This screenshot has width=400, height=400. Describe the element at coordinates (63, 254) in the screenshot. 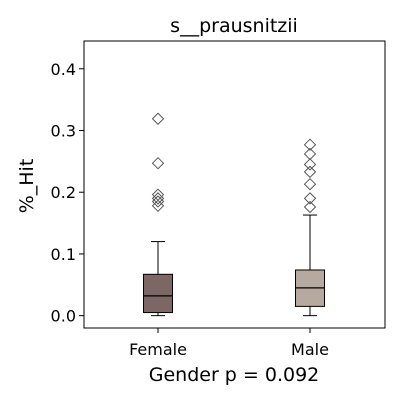

I see `y-tick-label: 0.1` at that location.